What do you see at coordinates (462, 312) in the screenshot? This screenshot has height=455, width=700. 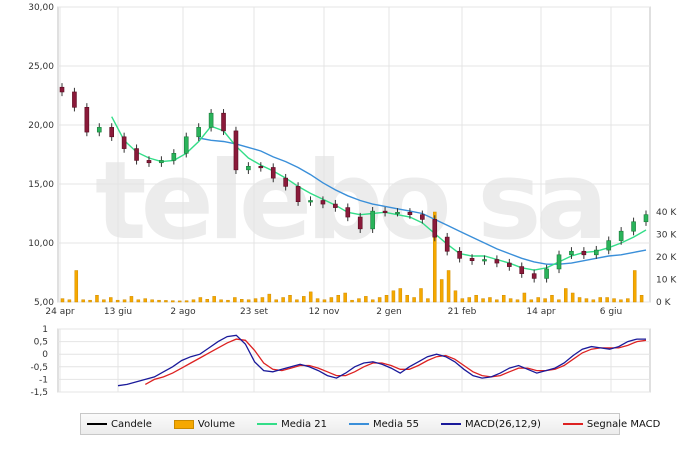 I see `date-tick-label: 21 feb` at bounding box center [462, 312].